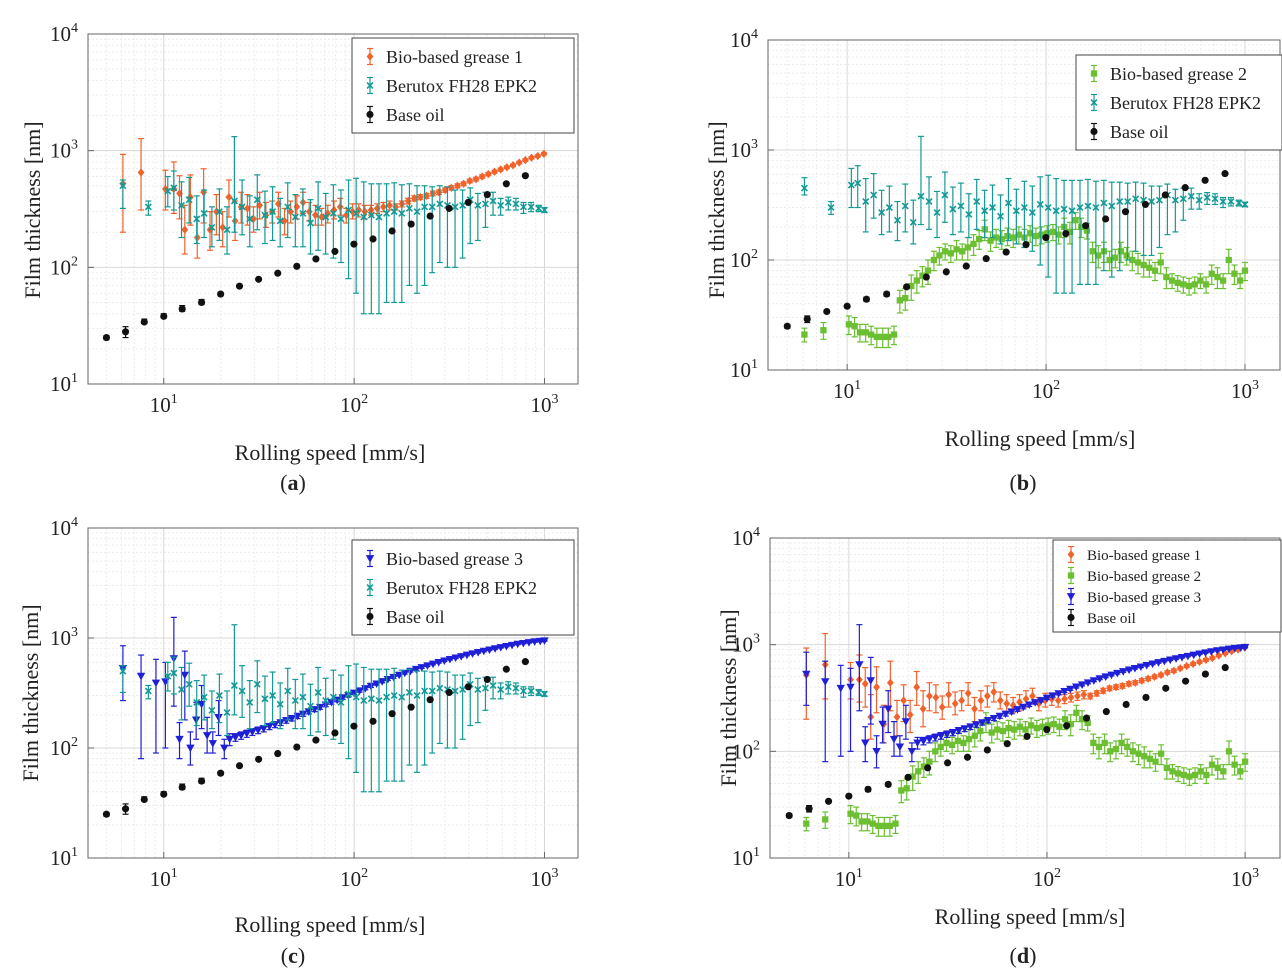 The width and height of the screenshot is (1282, 976). I want to click on x-tick-label: 101, so click(164, 878).